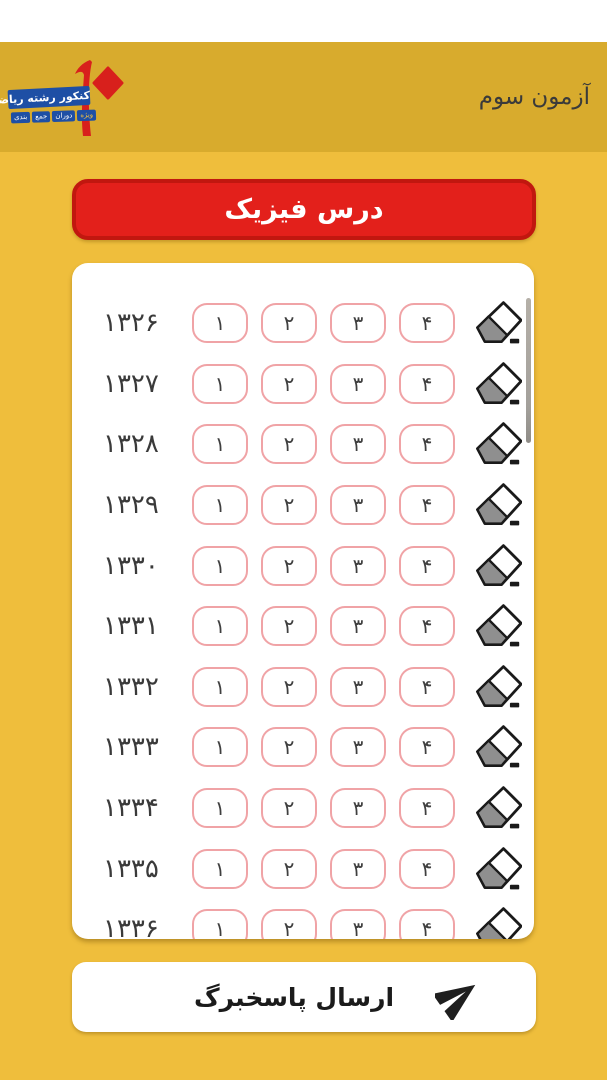  Describe the element at coordinates (534, 97) in the screenshot. I see `page-title: آزمون سوم` at that location.